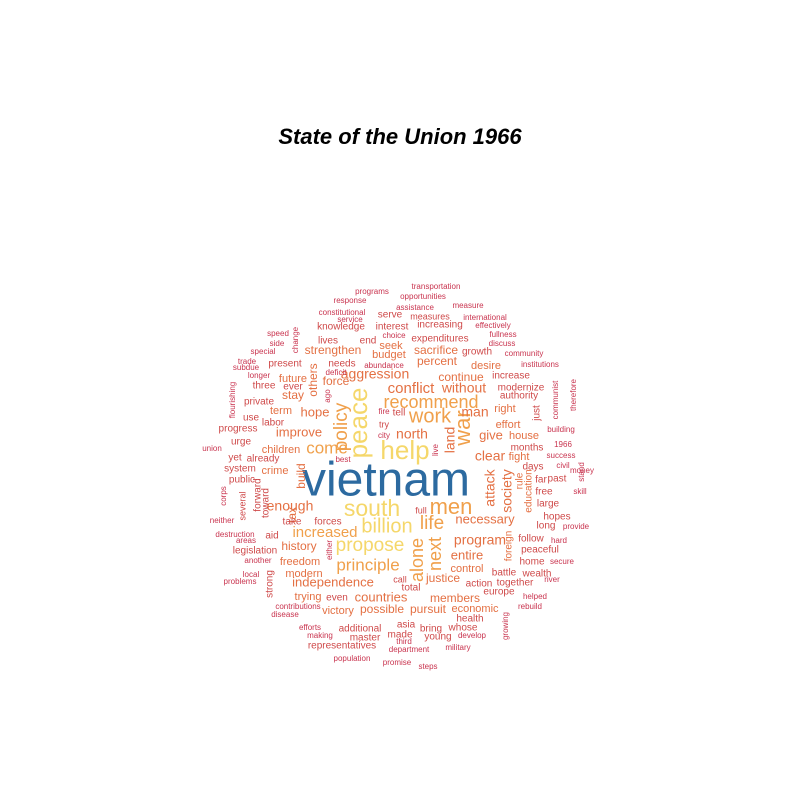 Image resolution: width=800 pixels, height=800 pixels. What do you see at coordinates (535, 596) in the screenshot?
I see `word-helped: helped` at bounding box center [535, 596].